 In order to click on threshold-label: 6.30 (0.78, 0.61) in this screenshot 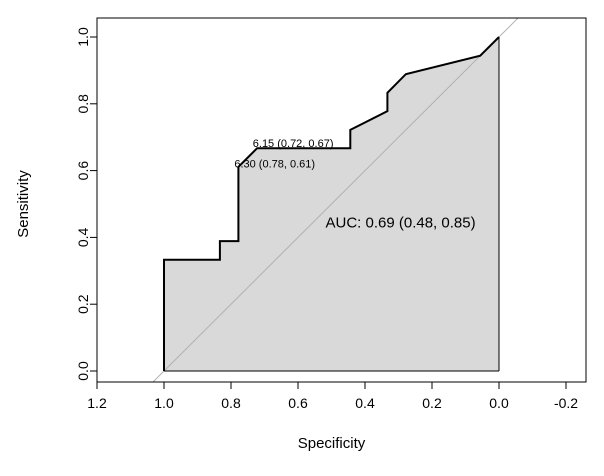, I will do `click(274, 164)`.